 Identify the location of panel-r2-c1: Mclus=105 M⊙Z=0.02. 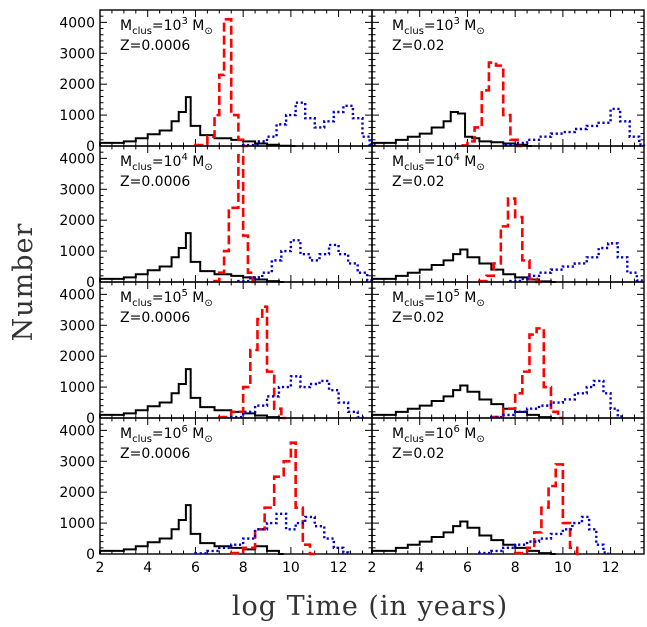
(508, 350).